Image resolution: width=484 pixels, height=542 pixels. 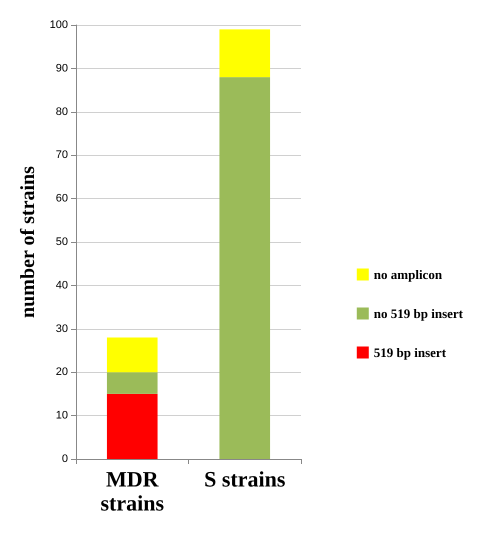 What do you see at coordinates (62, 285) in the screenshot?
I see `y-tick-label: 40` at bounding box center [62, 285].